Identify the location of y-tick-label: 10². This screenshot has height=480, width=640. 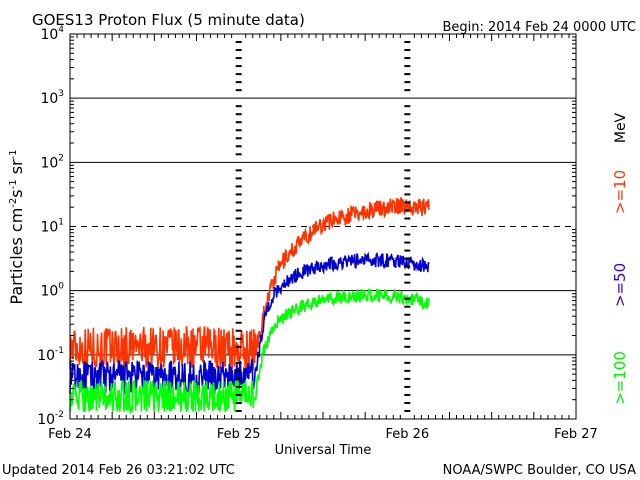
(52, 162).